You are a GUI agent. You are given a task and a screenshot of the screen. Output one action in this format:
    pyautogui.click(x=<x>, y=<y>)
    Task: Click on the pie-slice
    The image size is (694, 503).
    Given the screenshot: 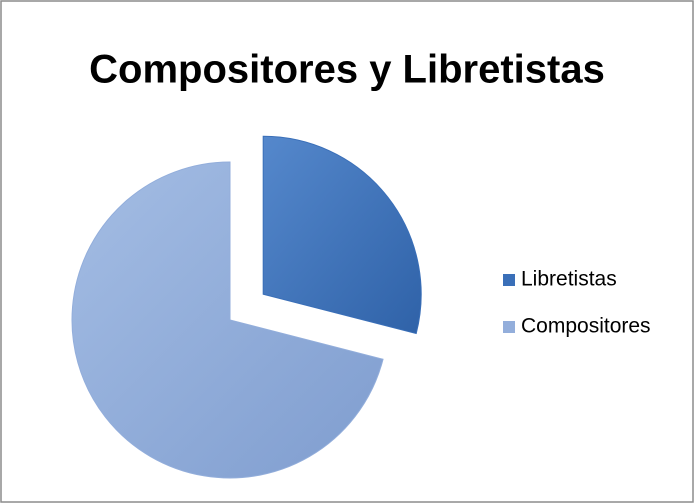 What is the action you would take?
    pyautogui.click(x=342, y=235)
    